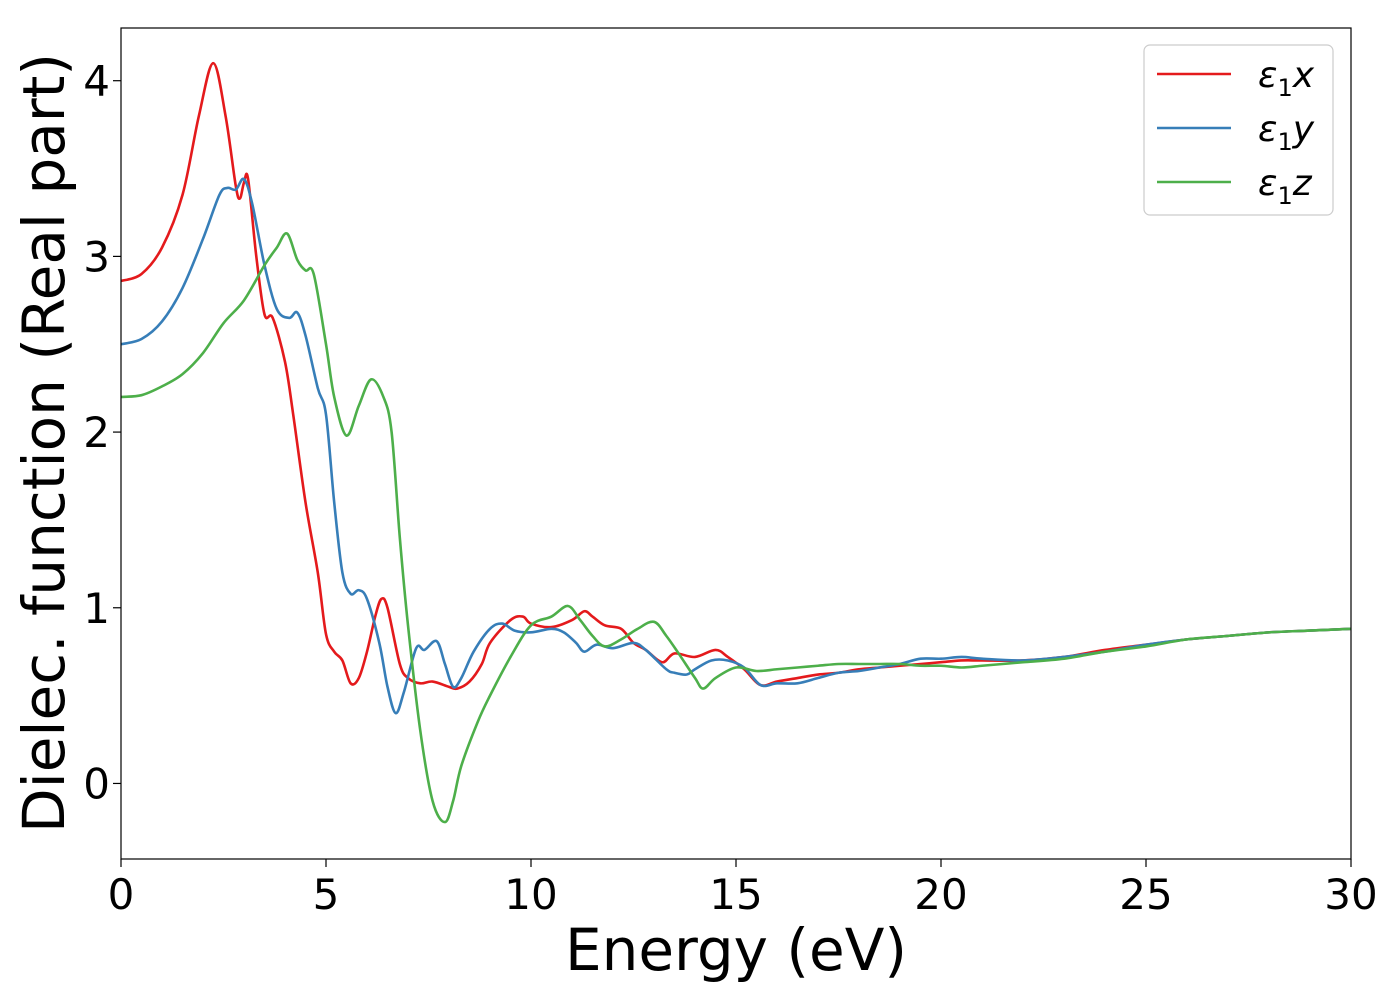 The width and height of the screenshot is (1400, 1004). What do you see at coordinates (96, 432) in the screenshot?
I see `y-tick-label: 2` at bounding box center [96, 432].